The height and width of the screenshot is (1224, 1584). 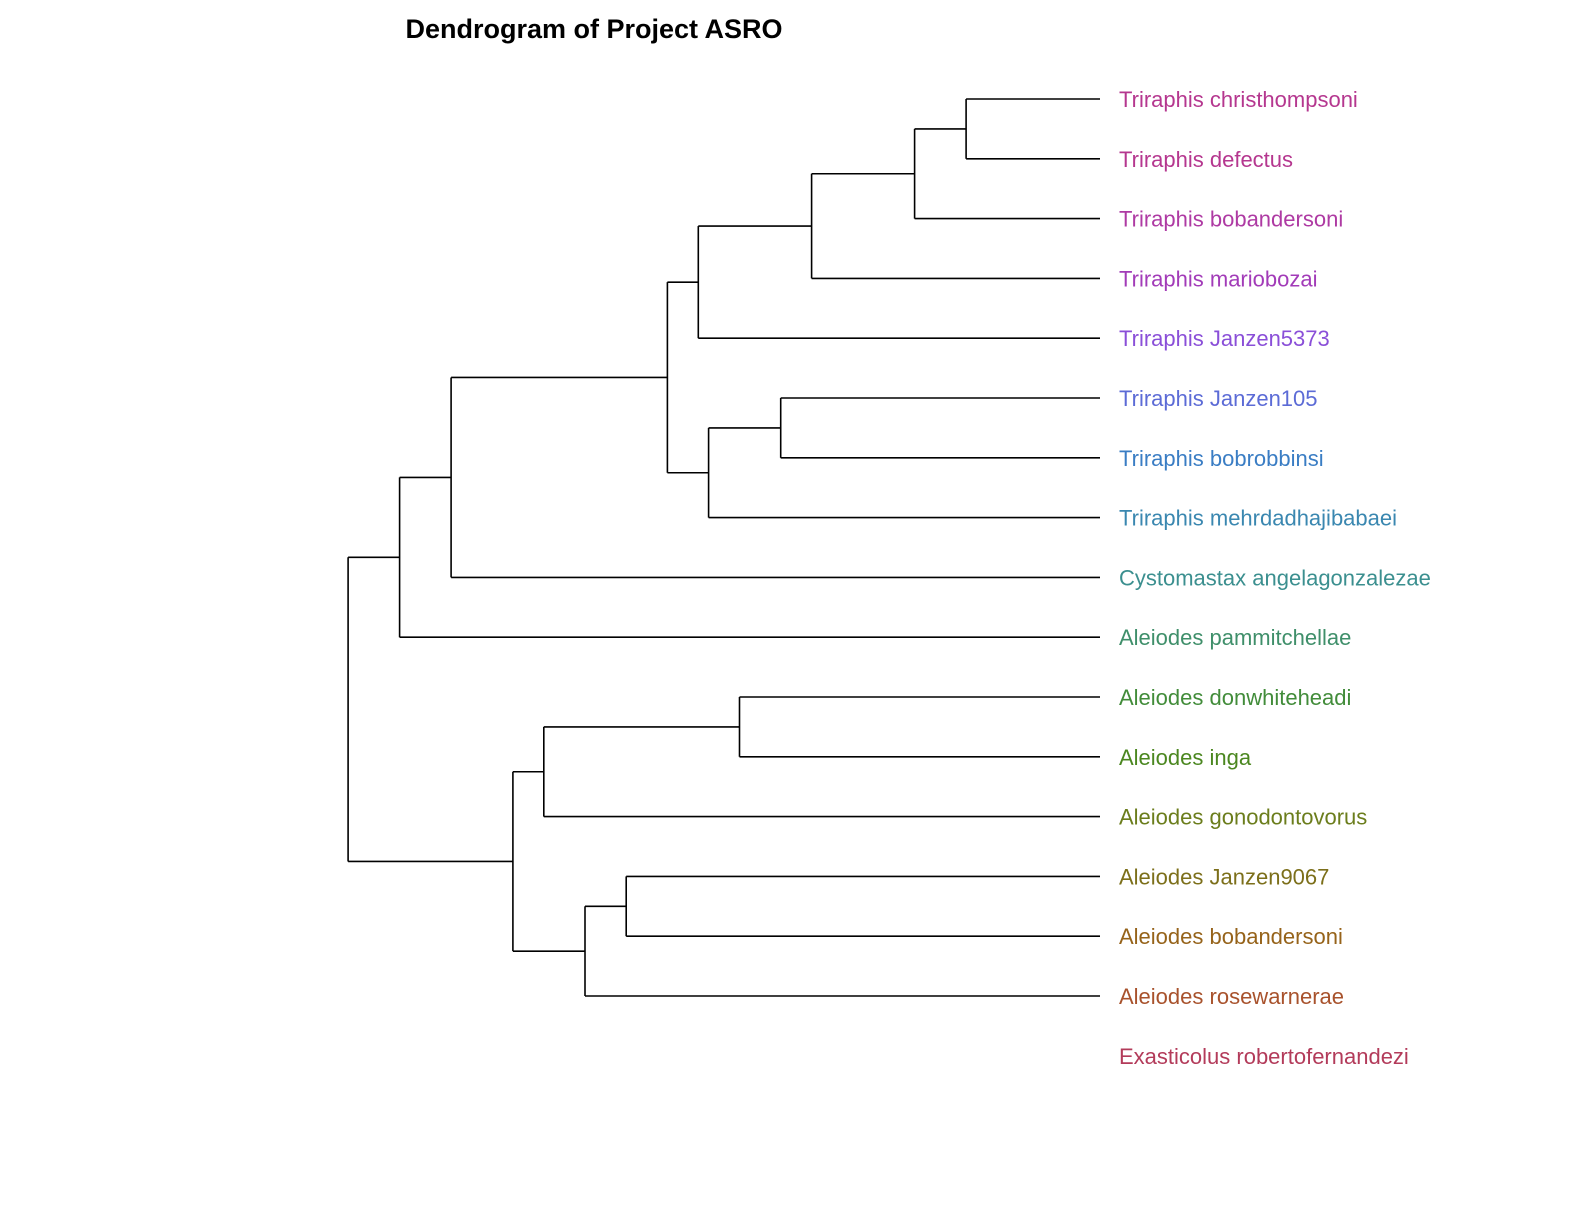 What do you see at coordinates (1231, 219) in the screenshot?
I see `leaf-label: Triraphis bobandersoni` at bounding box center [1231, 219].